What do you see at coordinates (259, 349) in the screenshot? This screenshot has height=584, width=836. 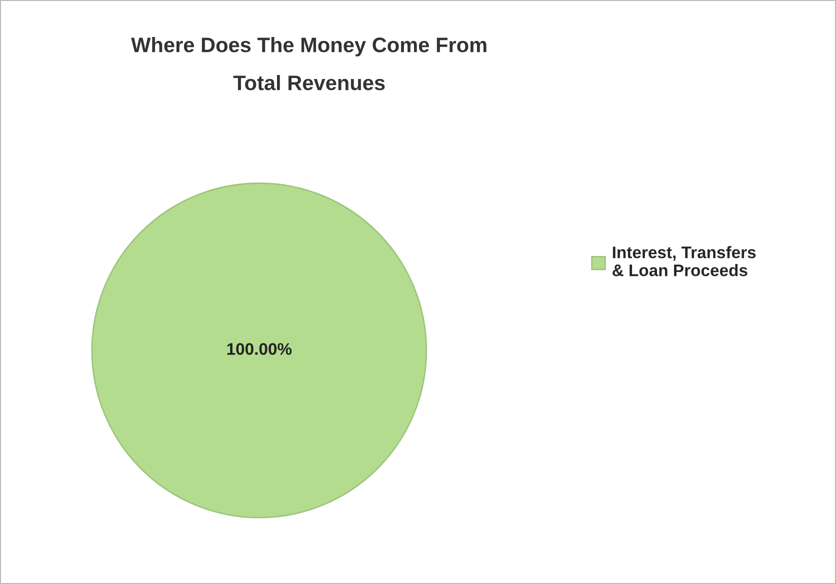 I see `data-label: 100.00%` at bounding box center [259, 349].